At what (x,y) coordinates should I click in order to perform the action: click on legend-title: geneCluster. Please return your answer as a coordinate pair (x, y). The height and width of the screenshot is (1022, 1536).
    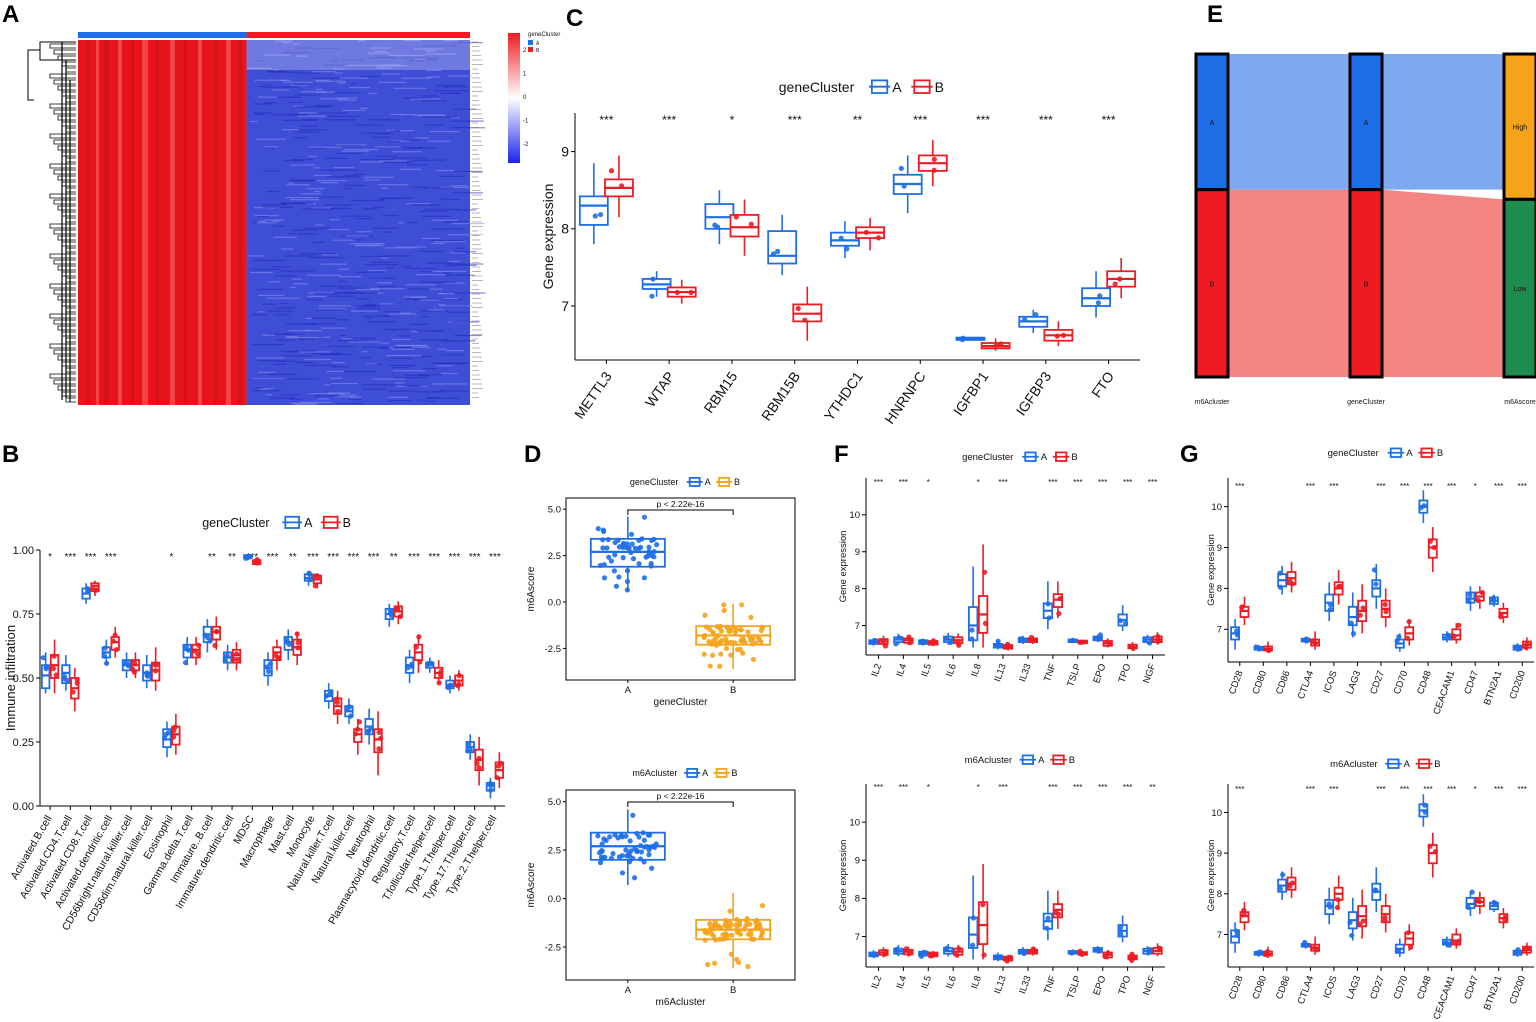
    Looking at the image, I should click on (817, 87).